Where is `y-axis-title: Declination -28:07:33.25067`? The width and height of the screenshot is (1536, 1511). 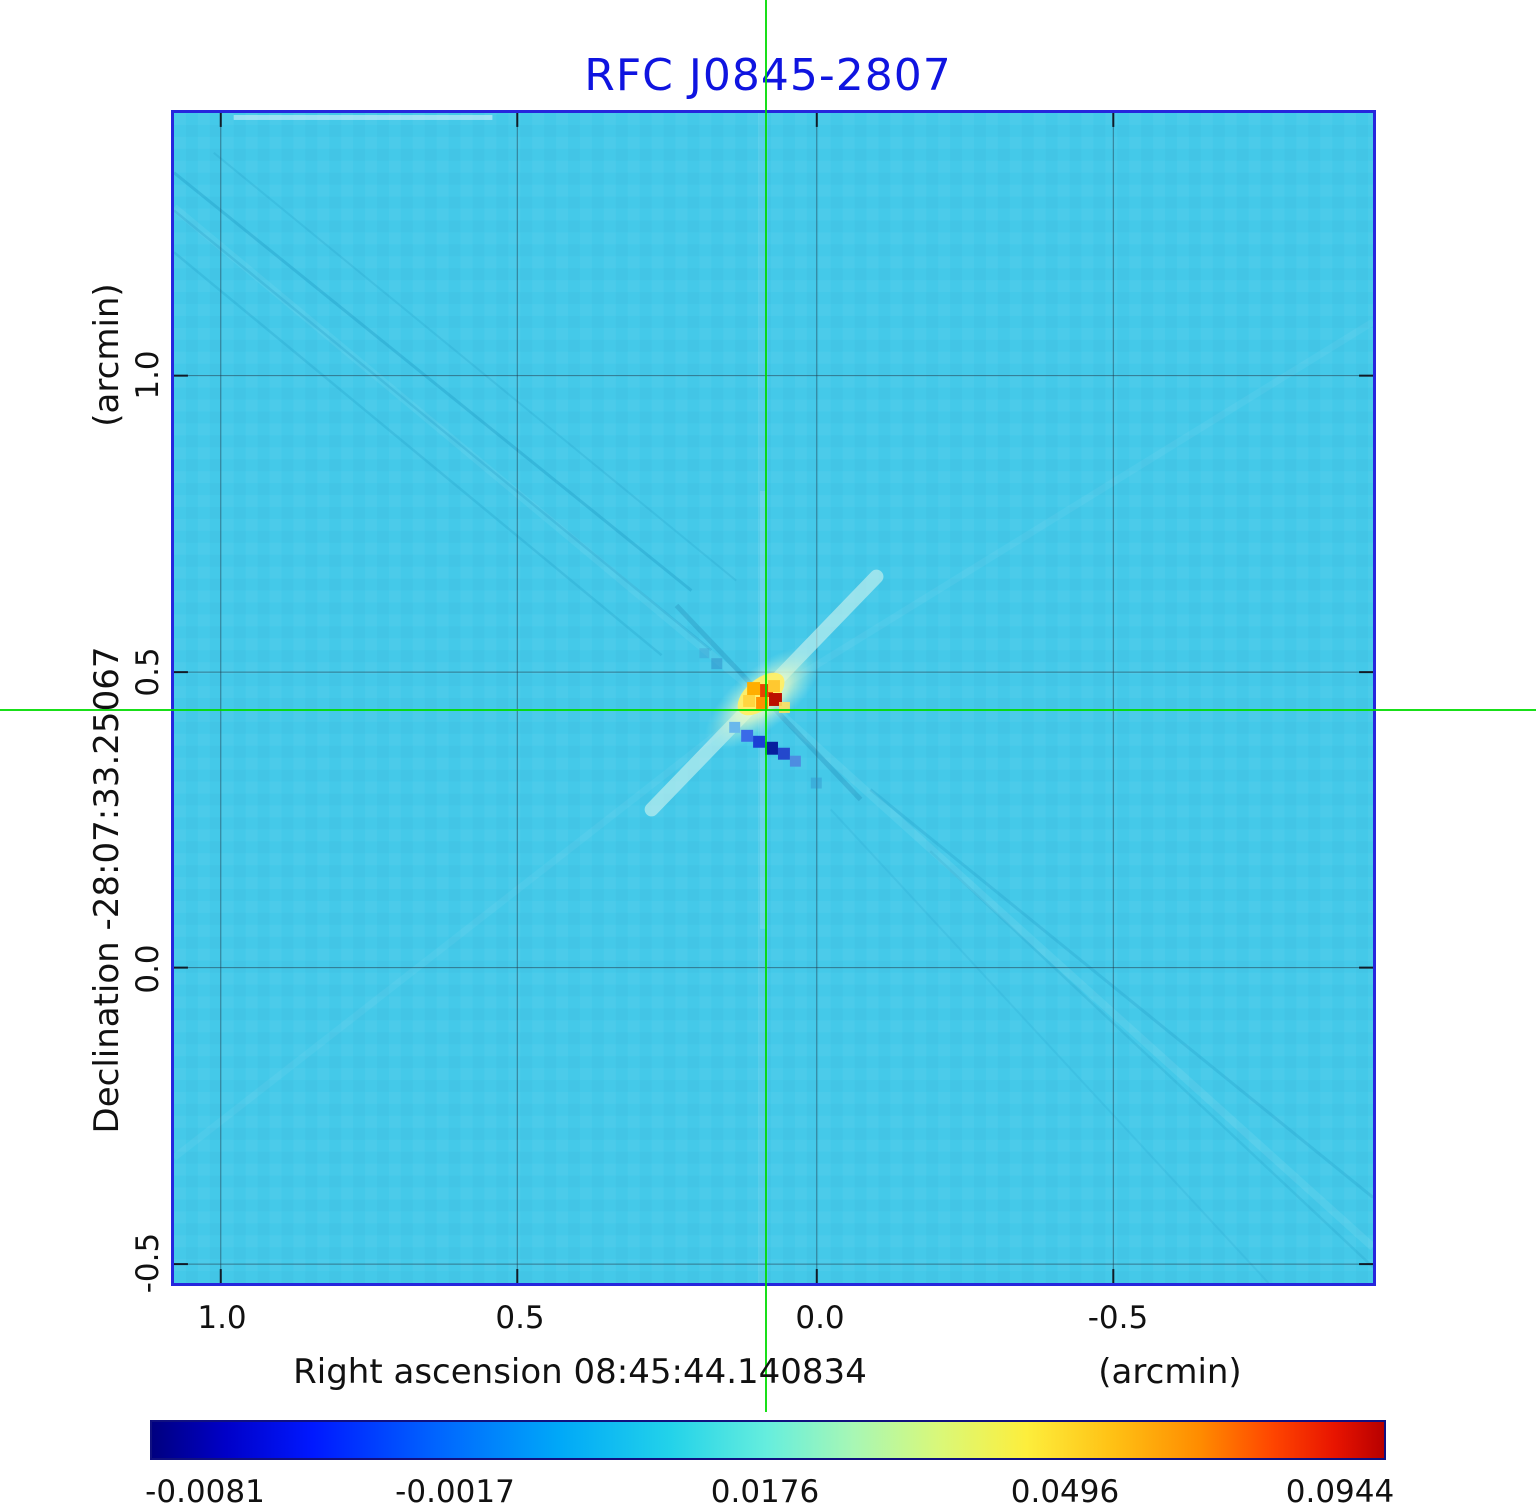 y-axis-title: Declination -28:07:33.25067 is located at coordinates (107, 890).